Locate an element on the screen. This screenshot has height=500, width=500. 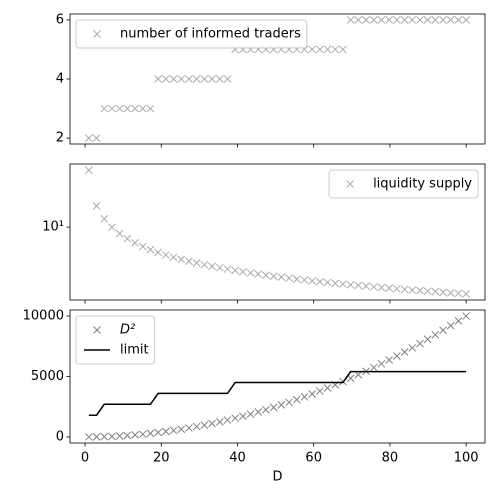
legend: D² limit is located at coordinates (115, 340).